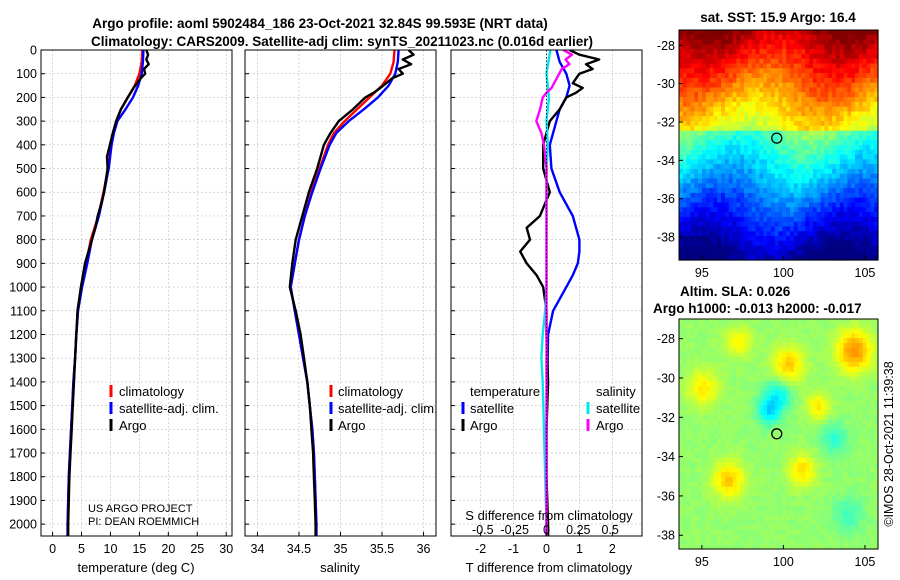  I want to click on top-tick-label: -0.5, so click(483, 530).